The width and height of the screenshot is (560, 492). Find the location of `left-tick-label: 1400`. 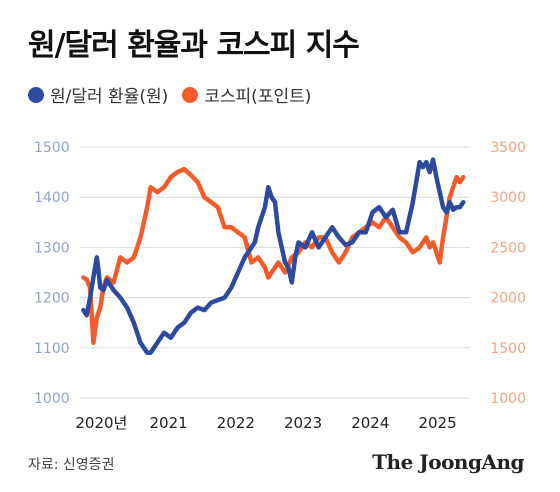

left-tick-label: 1400 is located at coordinates (52, 198).